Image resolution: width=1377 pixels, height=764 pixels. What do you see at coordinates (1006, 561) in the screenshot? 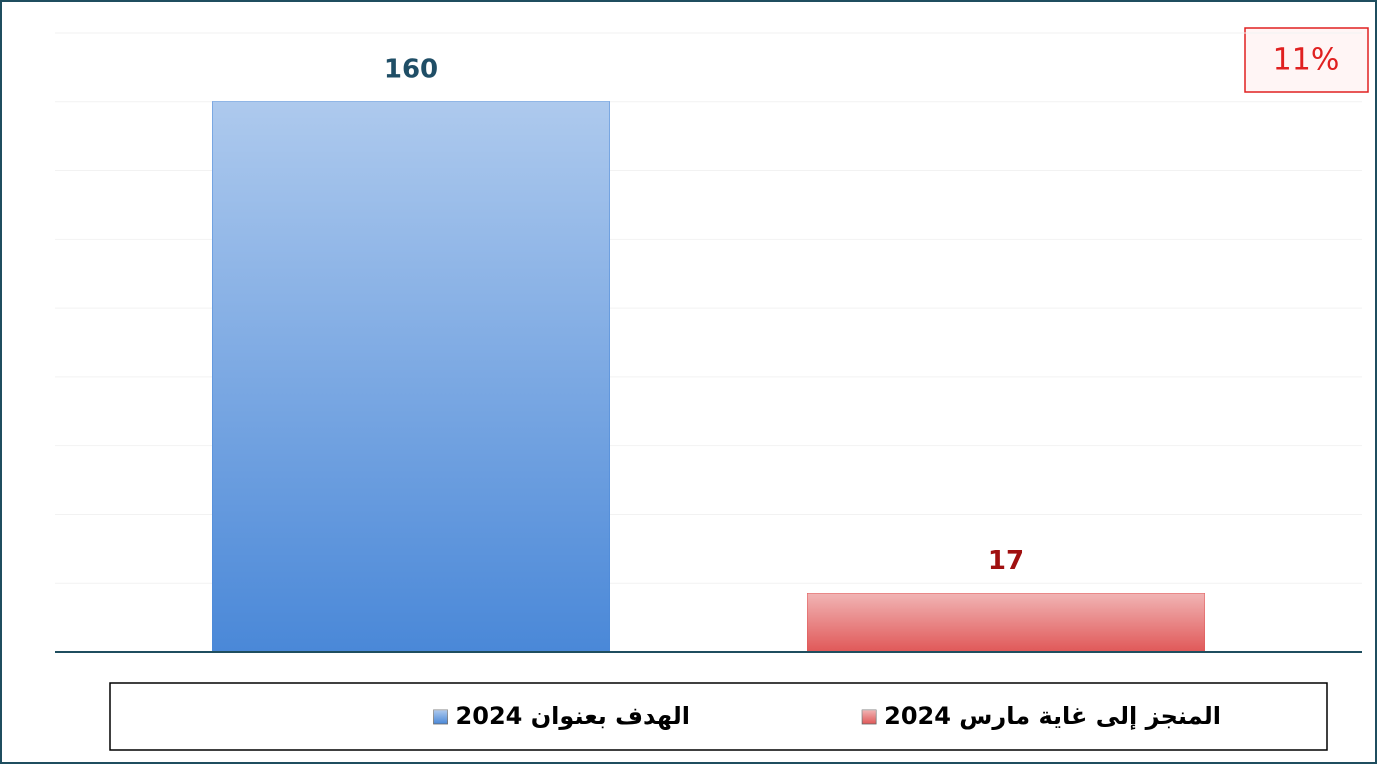
I see `value-label: 17` at bounding box center [1006, 561].